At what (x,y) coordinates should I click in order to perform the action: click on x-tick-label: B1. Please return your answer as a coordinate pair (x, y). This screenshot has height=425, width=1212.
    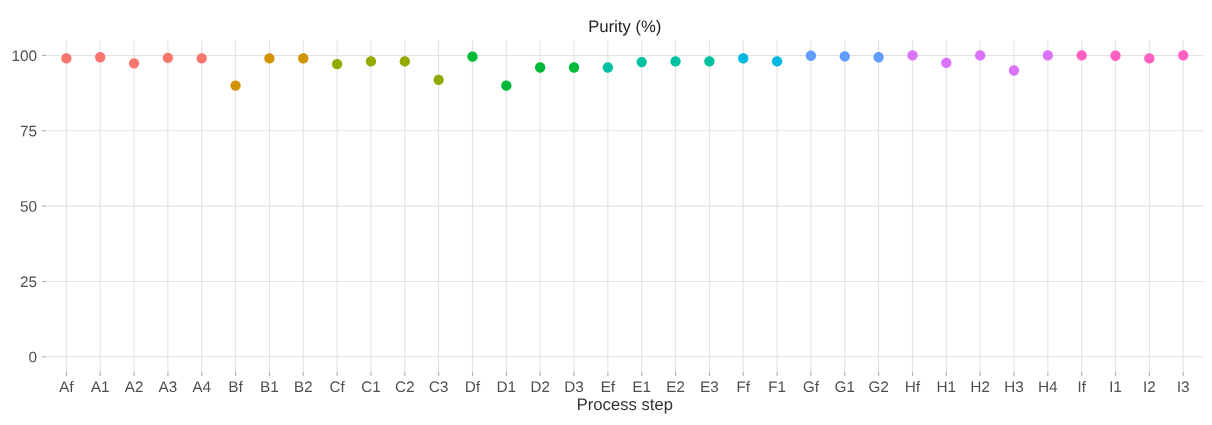
    Looking at the image, I should click on (270, 386).